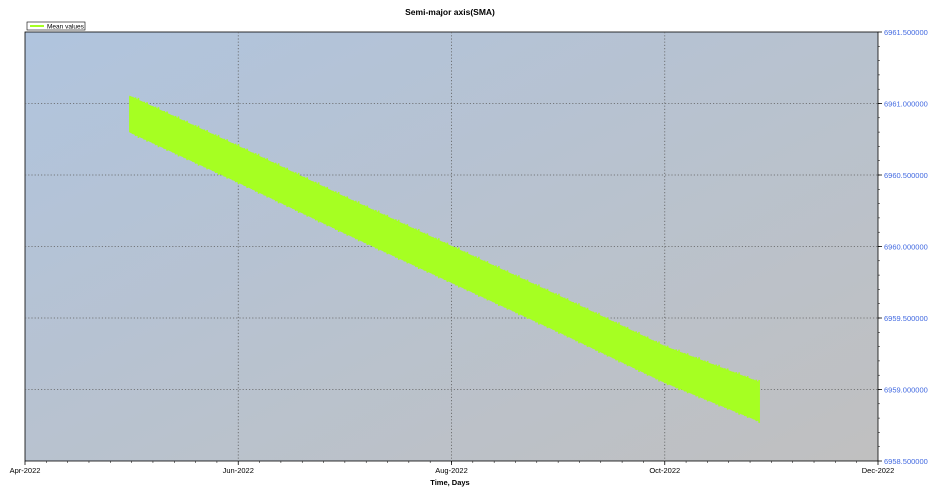 The height and width of the screenshot is (497, 934). Describe the element at coordinates (906, 318) in the screenshot. I see `y-tick-label: 6959.500000` at that location.